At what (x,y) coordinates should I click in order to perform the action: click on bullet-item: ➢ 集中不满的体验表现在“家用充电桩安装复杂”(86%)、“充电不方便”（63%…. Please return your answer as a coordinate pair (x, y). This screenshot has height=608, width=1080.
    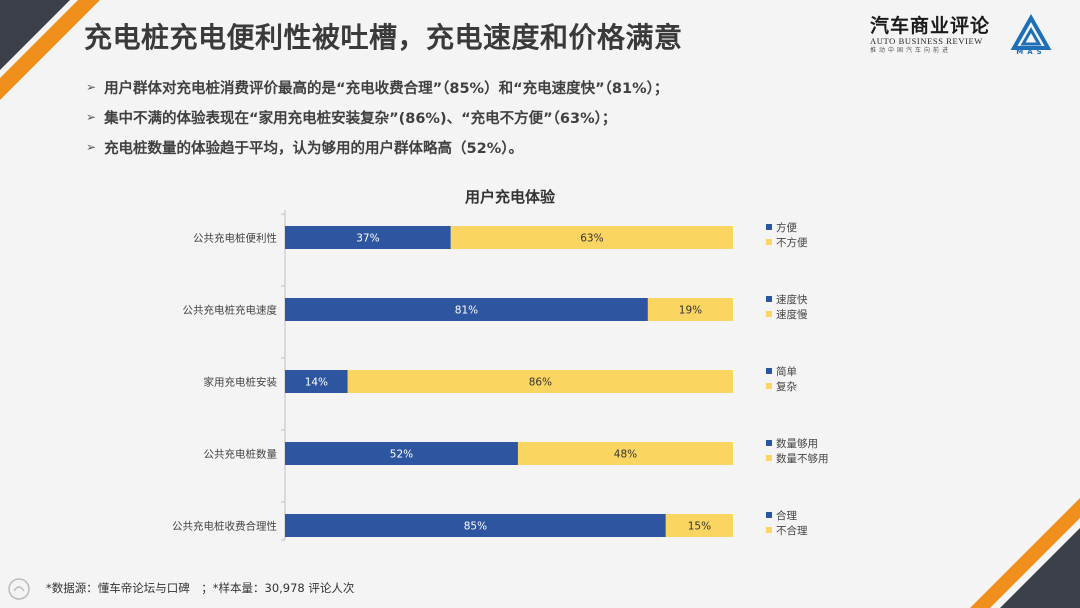
    Looking at the image, I should click on (377, 117).